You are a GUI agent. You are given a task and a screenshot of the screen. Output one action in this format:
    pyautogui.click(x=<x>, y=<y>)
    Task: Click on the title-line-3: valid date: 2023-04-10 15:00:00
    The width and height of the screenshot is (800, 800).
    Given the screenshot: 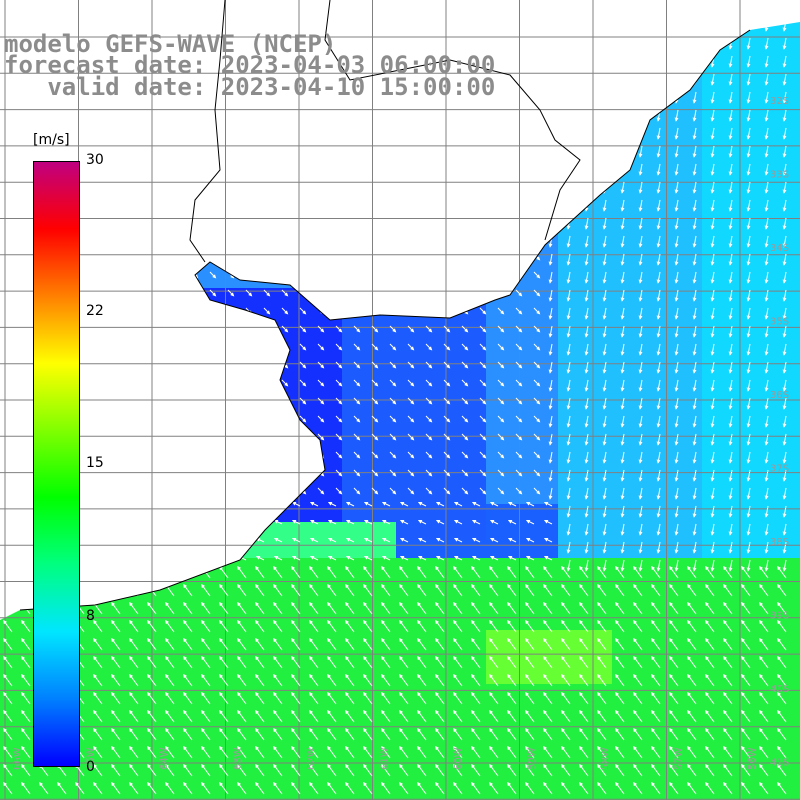 What is the action you would take?
    pyautogui.click(x=250, y=87)
    